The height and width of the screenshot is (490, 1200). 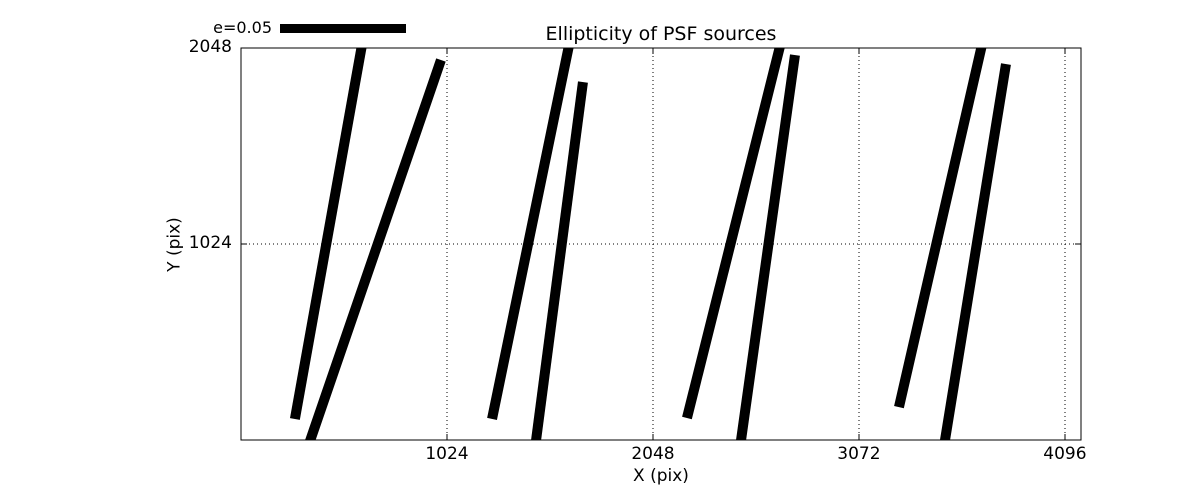 What do you see at coordinates (210, 47) in the screenshot?
I see `y-tick-label: 2048` at bounding box center [210, 47].